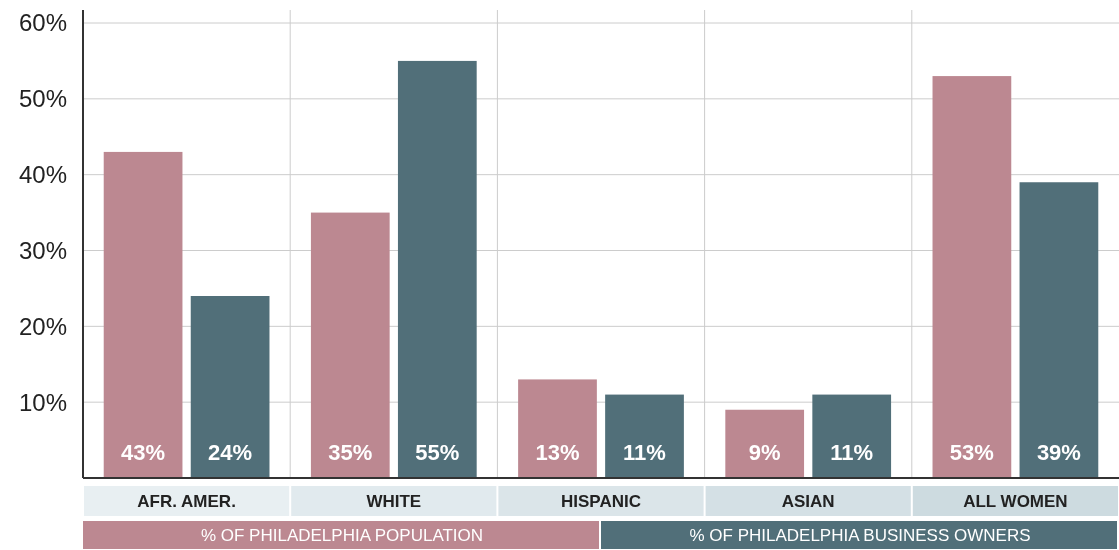 This screenshot has width=1119, height=550. What do you see at coordinates (1058, 452) in the screenshot?
I see `data-label: 39%` at bounding box center [1058, 452].